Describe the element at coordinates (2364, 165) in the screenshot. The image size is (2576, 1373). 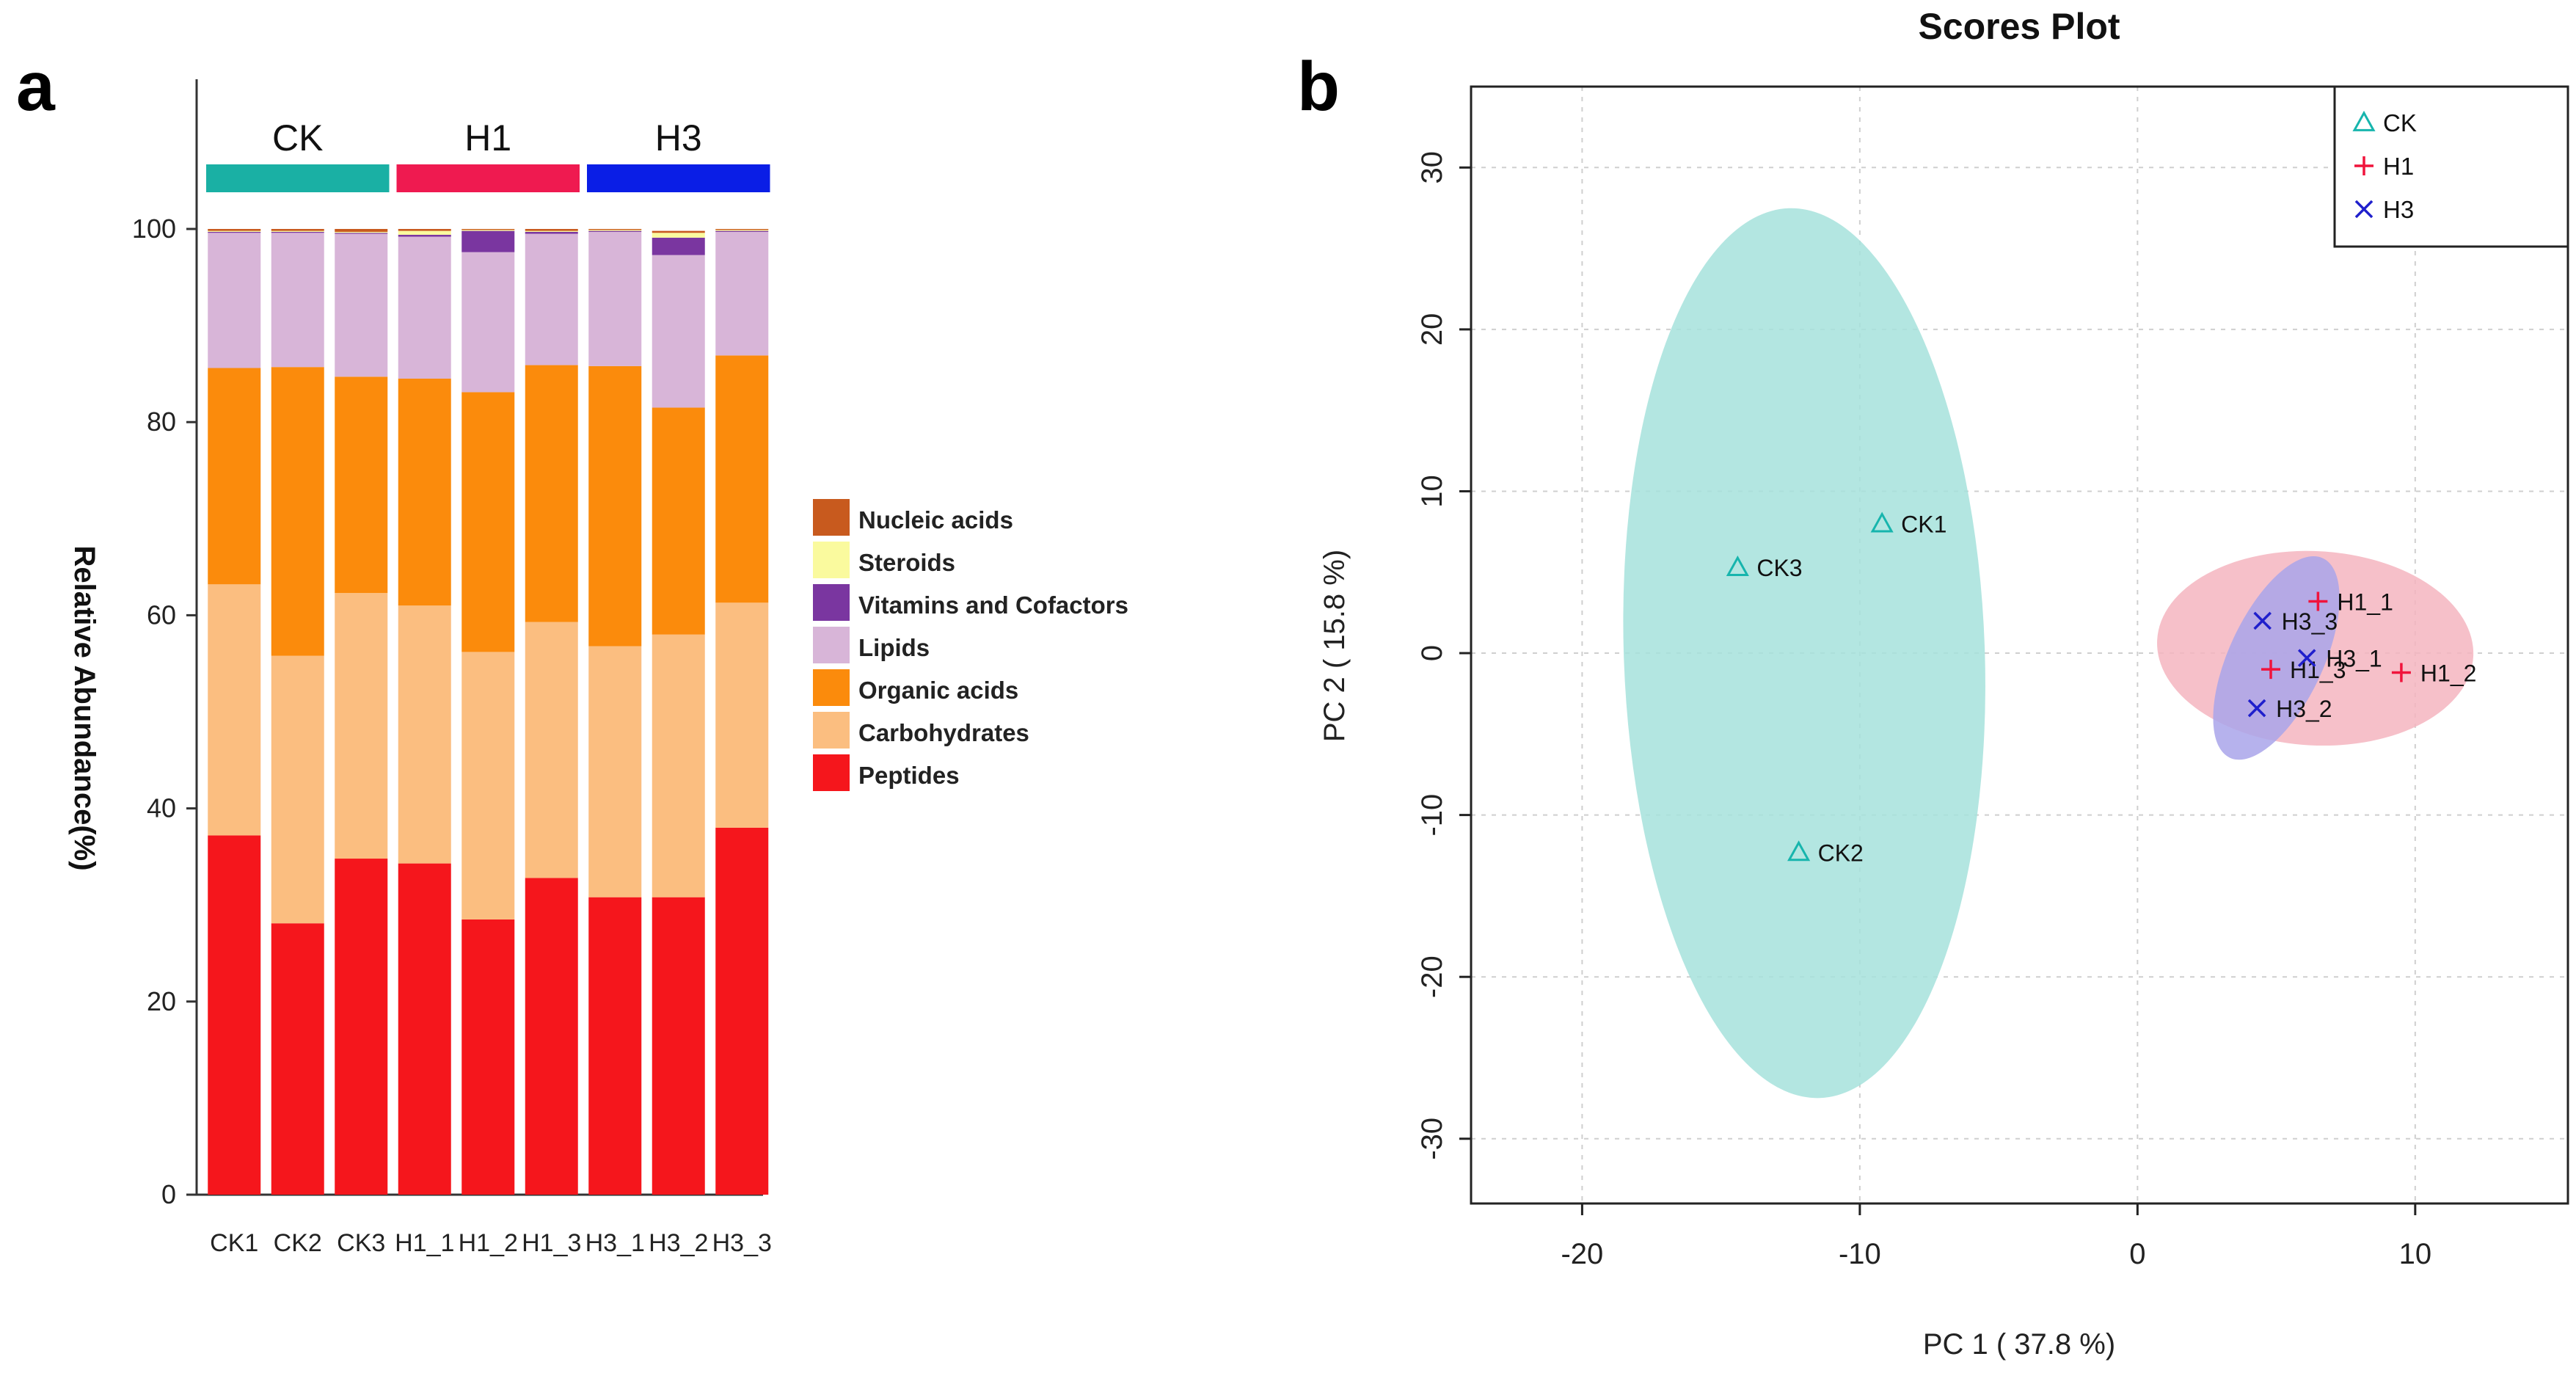
I see `legend-marker-h1` at that location.